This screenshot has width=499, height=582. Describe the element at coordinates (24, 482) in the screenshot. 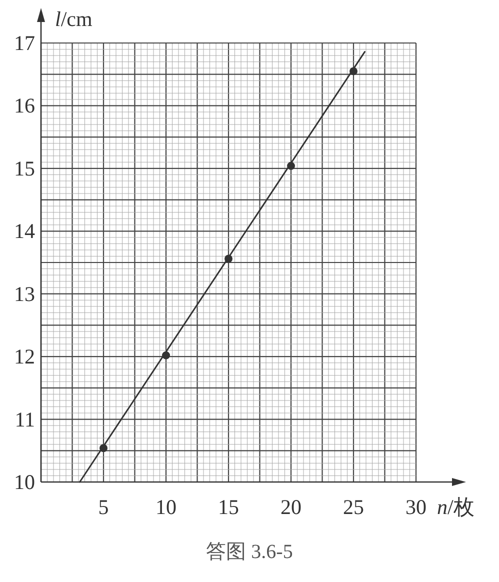

I see `y-tick-label: 10` at that location.